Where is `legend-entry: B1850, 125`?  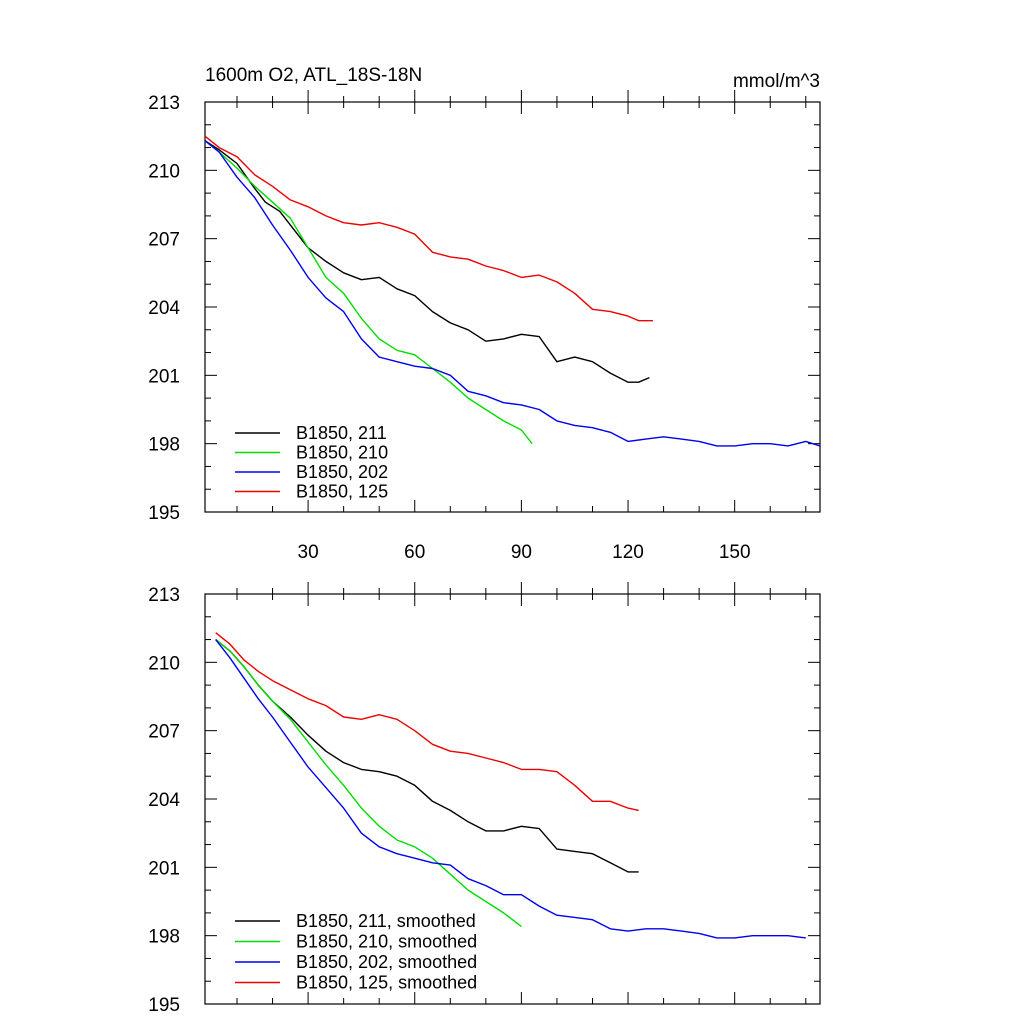
legend-entry: B1850, 125 is located at coordinates (342, 492).